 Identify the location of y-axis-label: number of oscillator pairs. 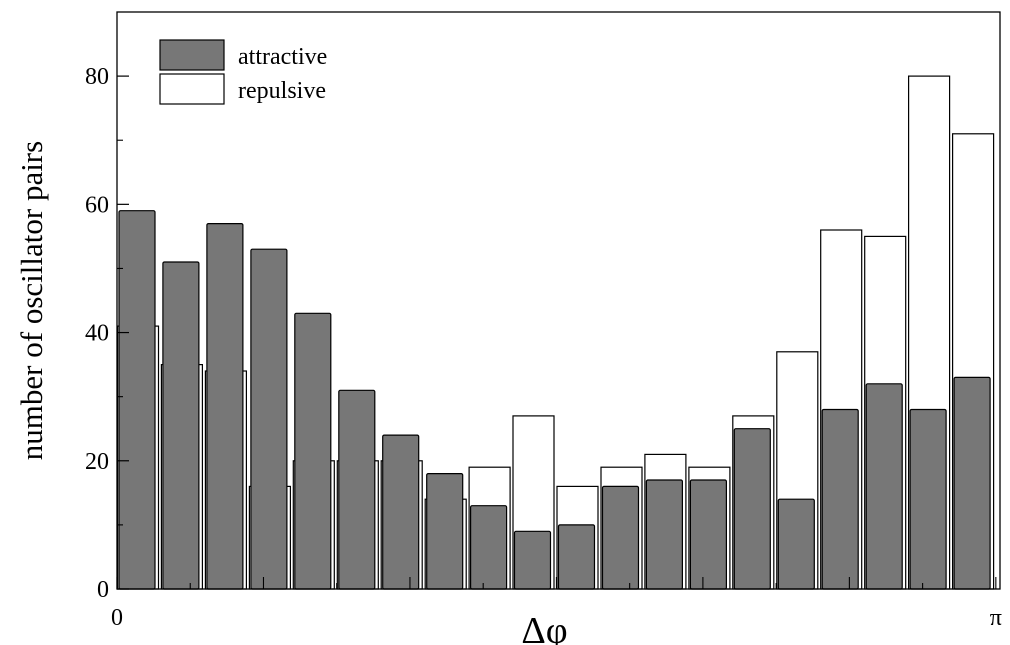
(31, 300).